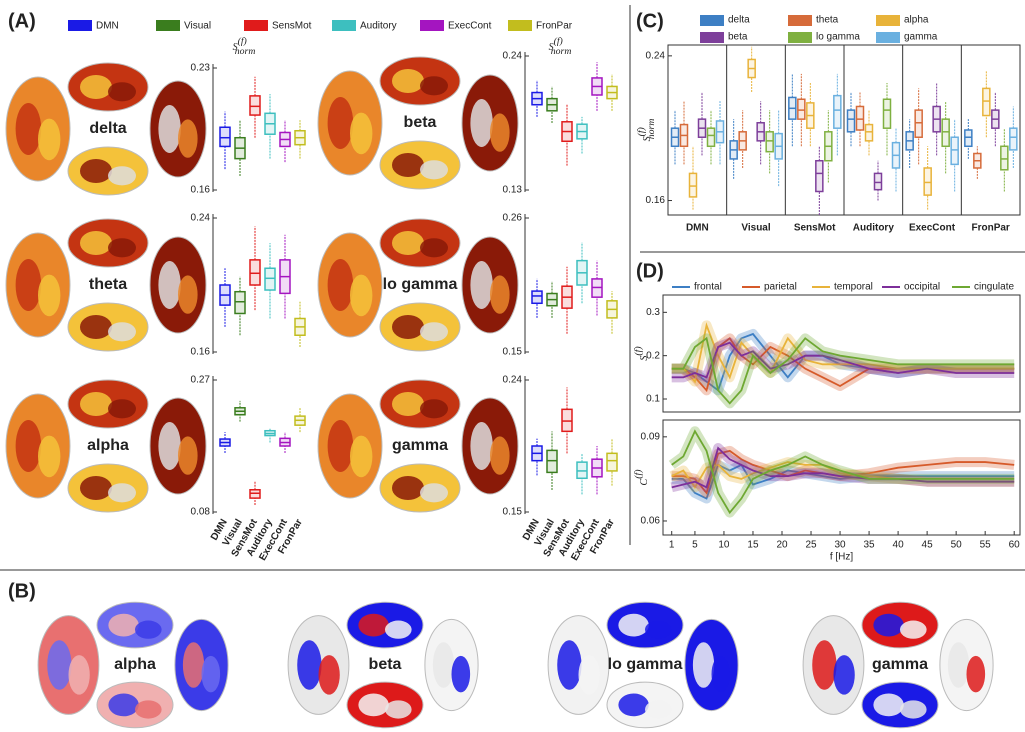 This screenshot has width=1025, height=732. I want to click on x-tick-label: 25, so click(811, 545).